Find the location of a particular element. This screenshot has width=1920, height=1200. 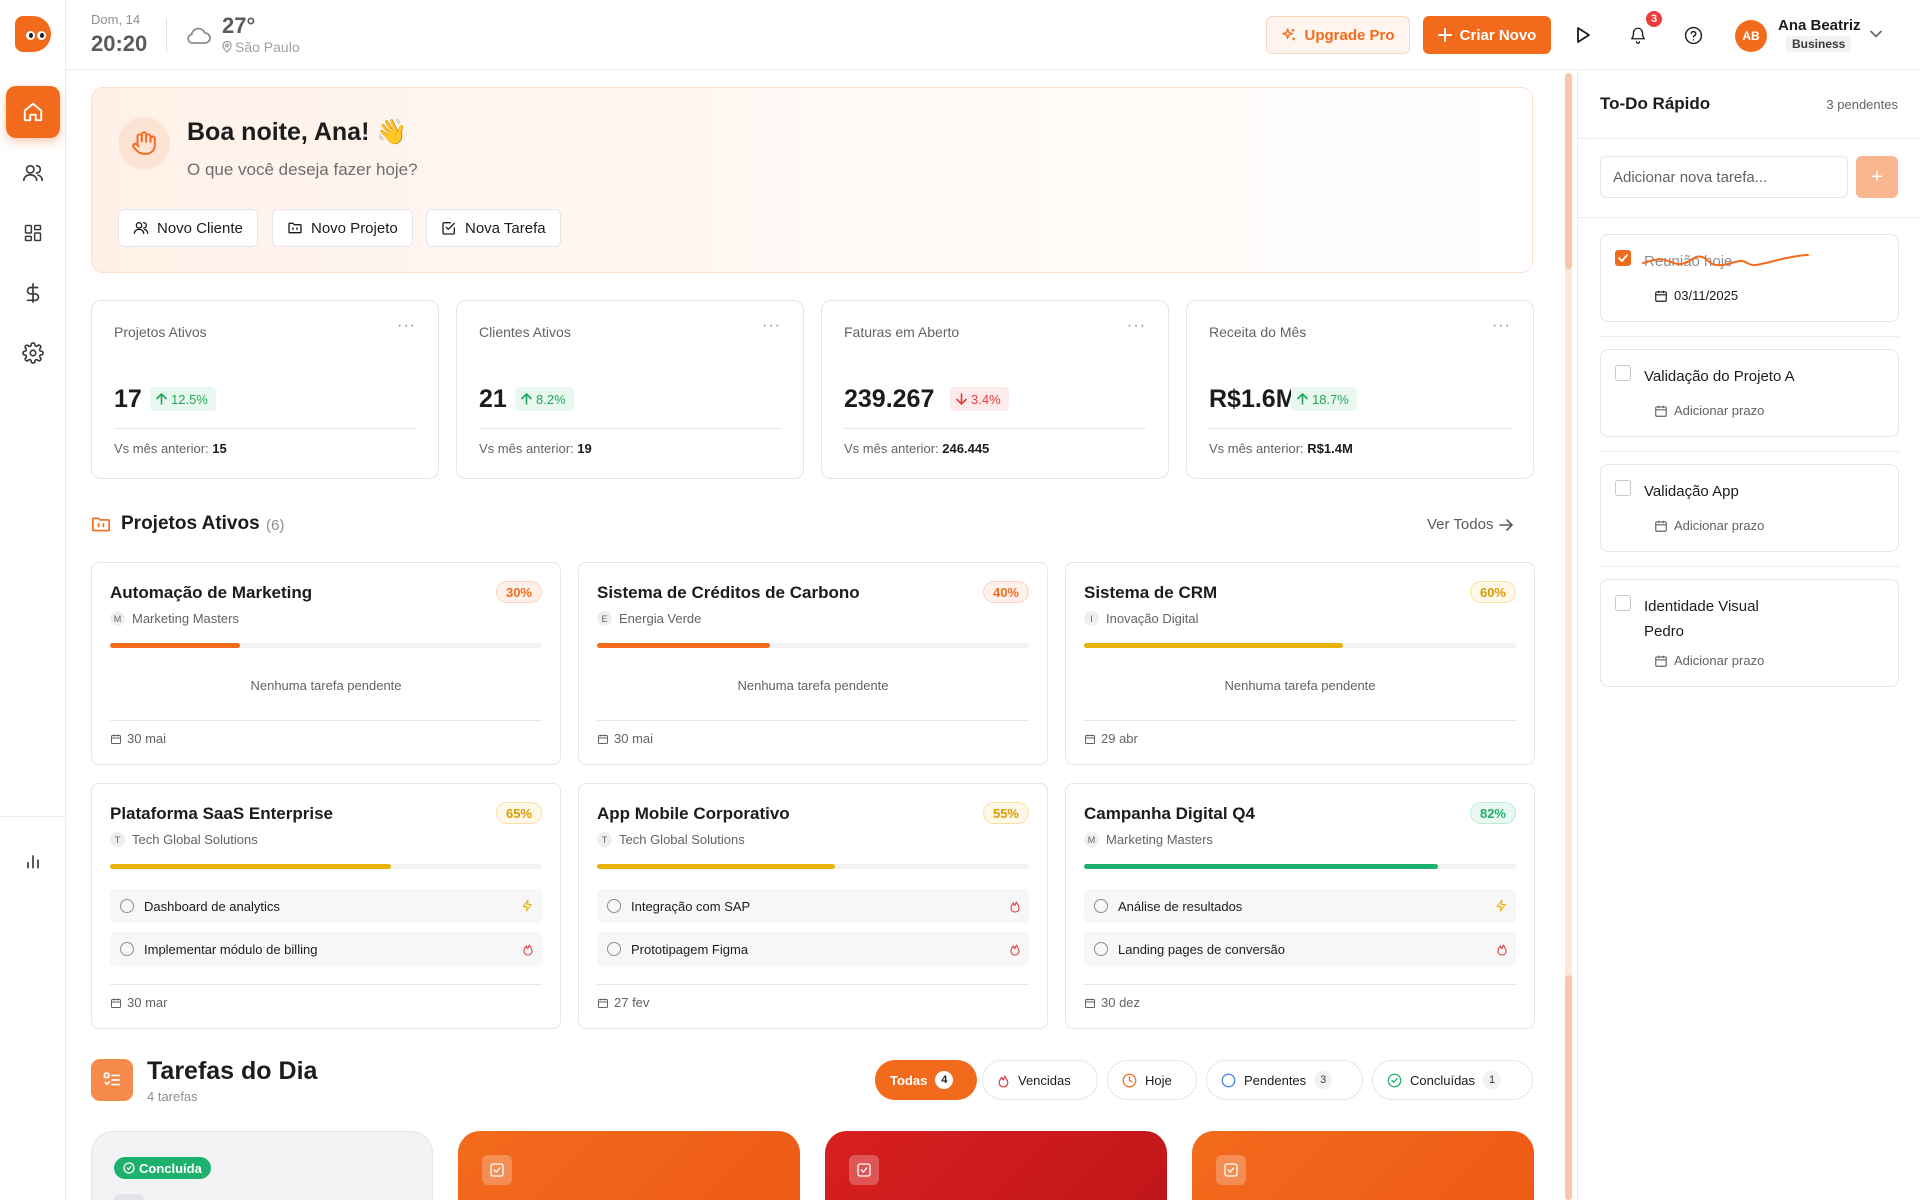

todo-item: Reunião hoje 03/11/2025 is located at coordinates (1749, 278).